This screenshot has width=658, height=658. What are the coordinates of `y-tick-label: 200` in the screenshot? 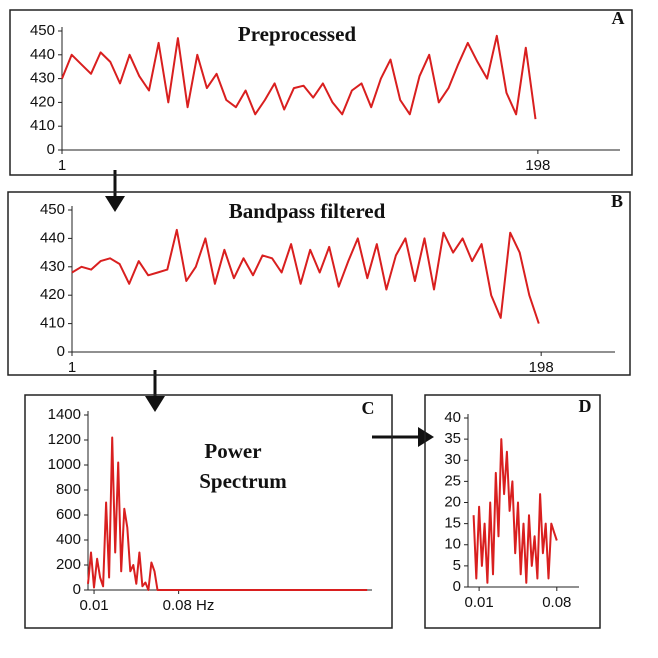 It's located at (68, 564).